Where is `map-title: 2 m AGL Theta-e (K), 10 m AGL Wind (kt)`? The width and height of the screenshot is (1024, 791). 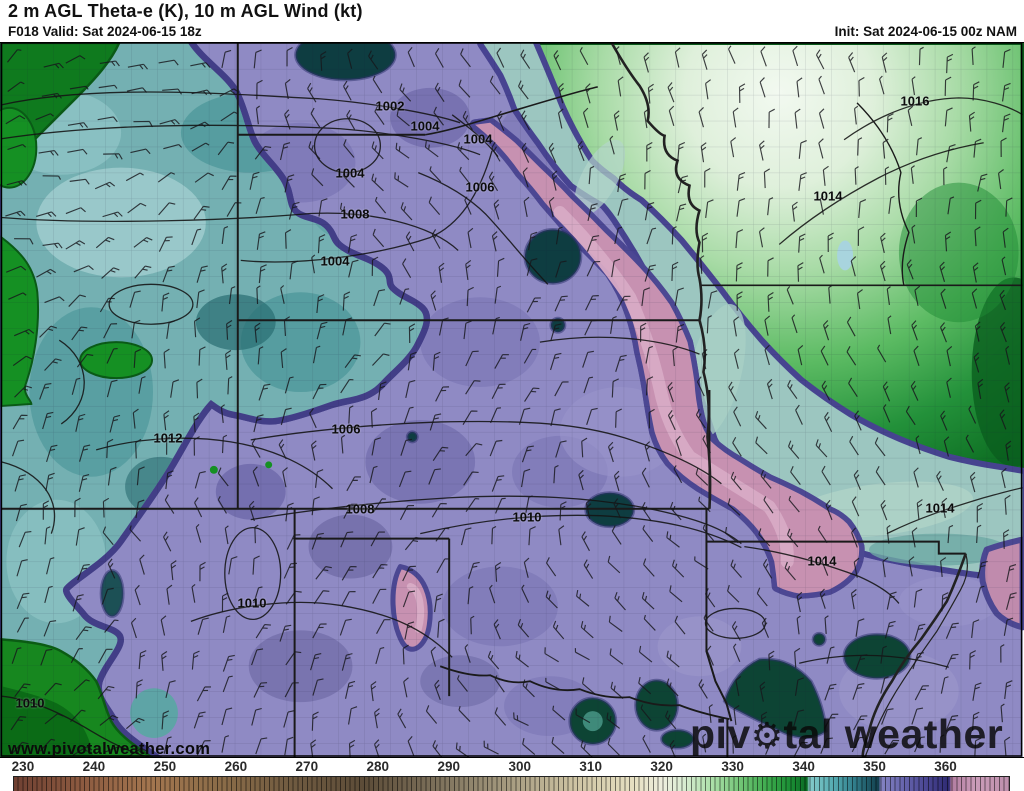
map-title: 2 m AGL Theta-e (K), 10 m AGL Wind (kt) is located at coordinates (185, 11).